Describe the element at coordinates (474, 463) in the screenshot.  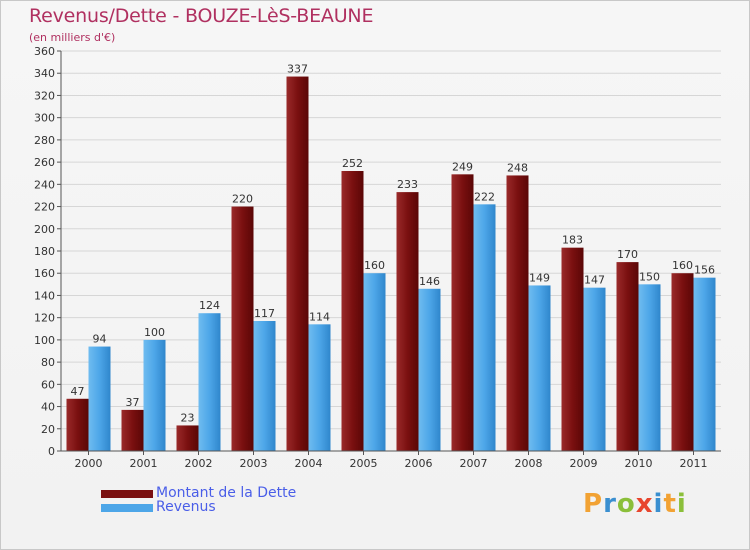
I see `x-tick-label: 2007` at that location.